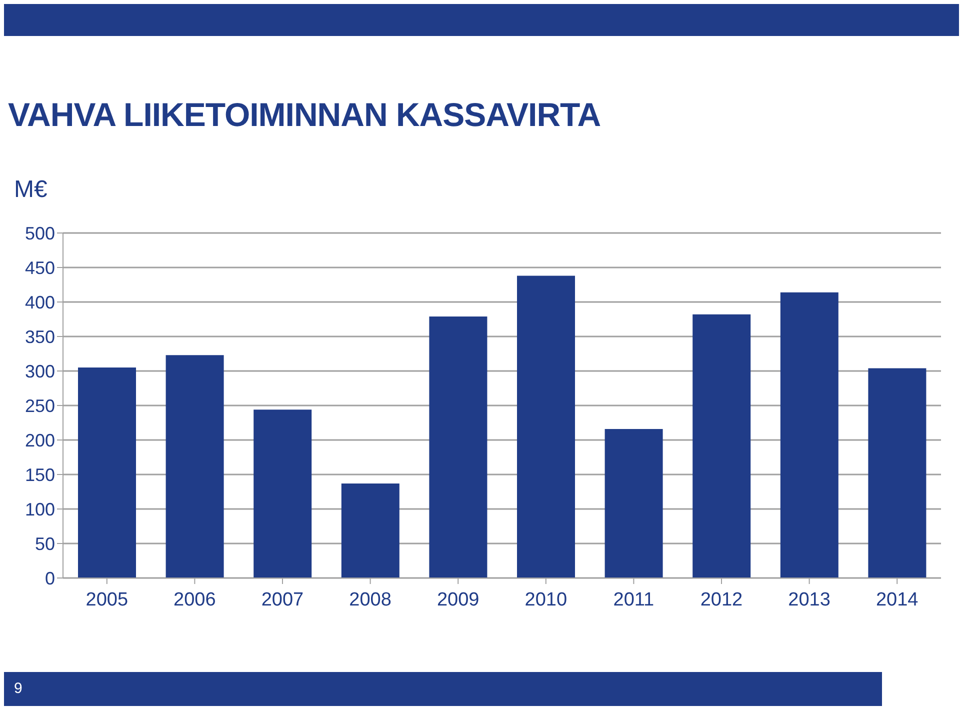 The width and height of the screenshot is (960, 716). I want to click on y-axis-title: M€, so click(31, 190).